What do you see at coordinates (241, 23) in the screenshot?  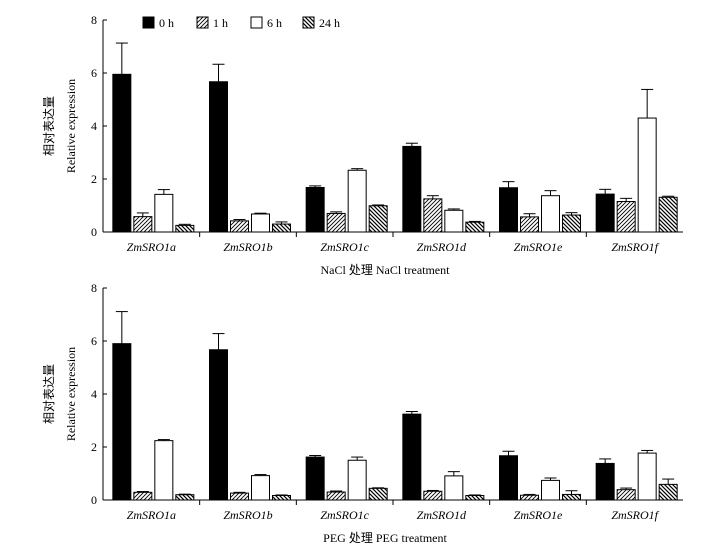 I see `legend: 0 h 1 h 6 h 24 h` at bounding box center [241, 23].